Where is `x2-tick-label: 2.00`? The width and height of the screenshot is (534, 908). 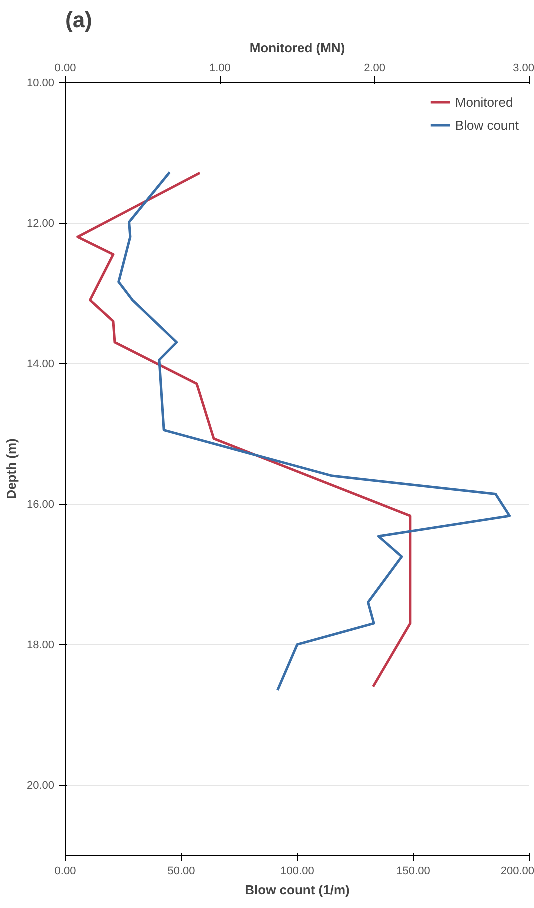
x2-tick-label: 2.00 is located at coordinates (375, 68).